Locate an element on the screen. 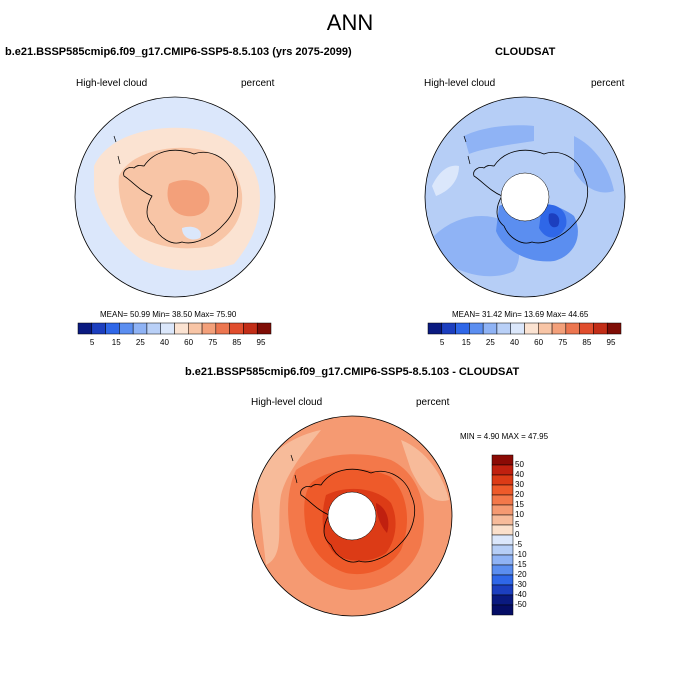 The image size is (700, 700). panel-model-colorbar-ticks: 5 15 25 40 60 75 85 95 is located at coordinates (174, 344).